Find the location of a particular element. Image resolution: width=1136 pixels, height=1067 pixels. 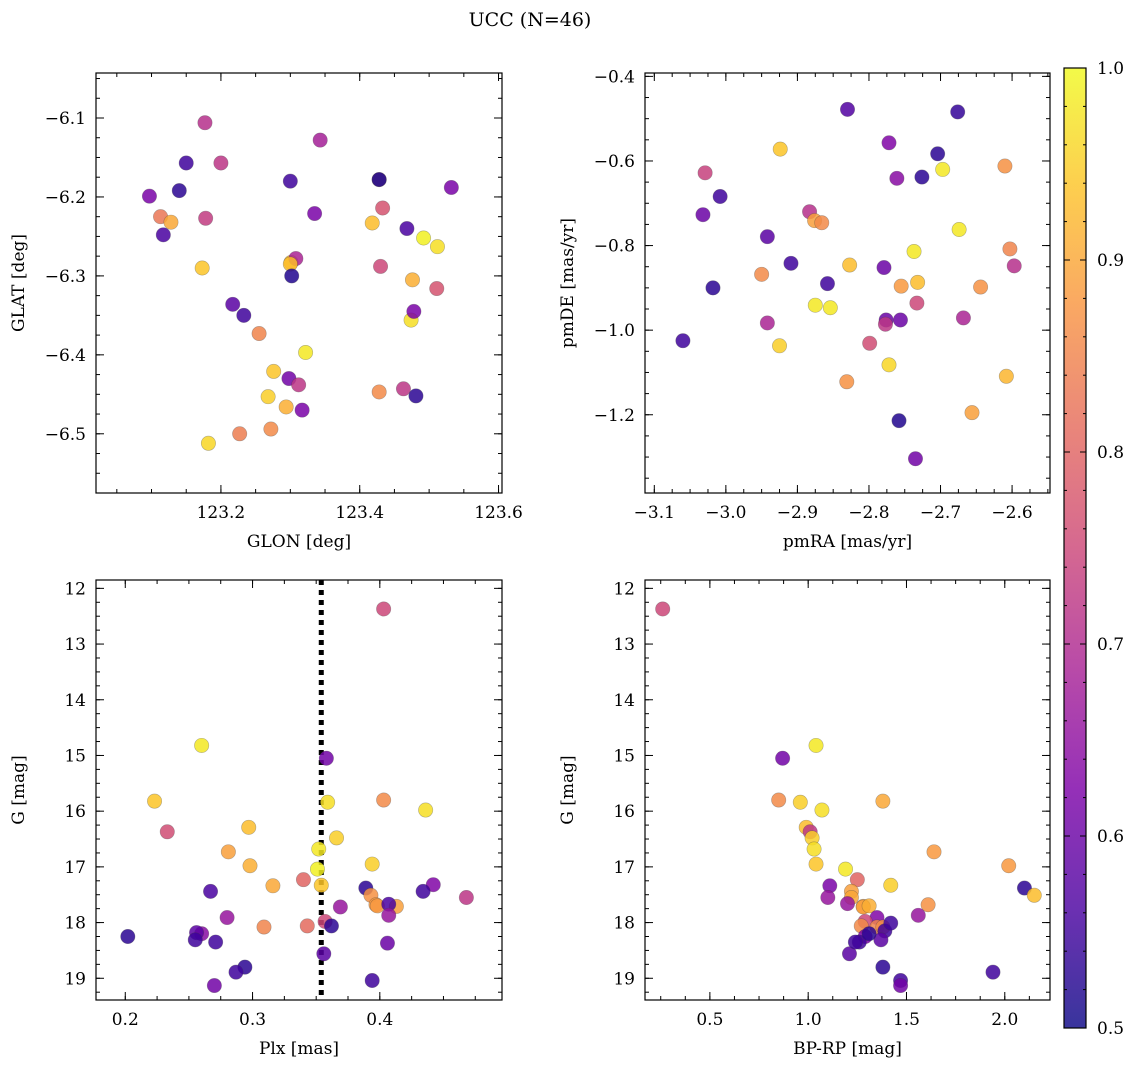

y-tick-label: −0.6 is located at coordinates (614, 162).